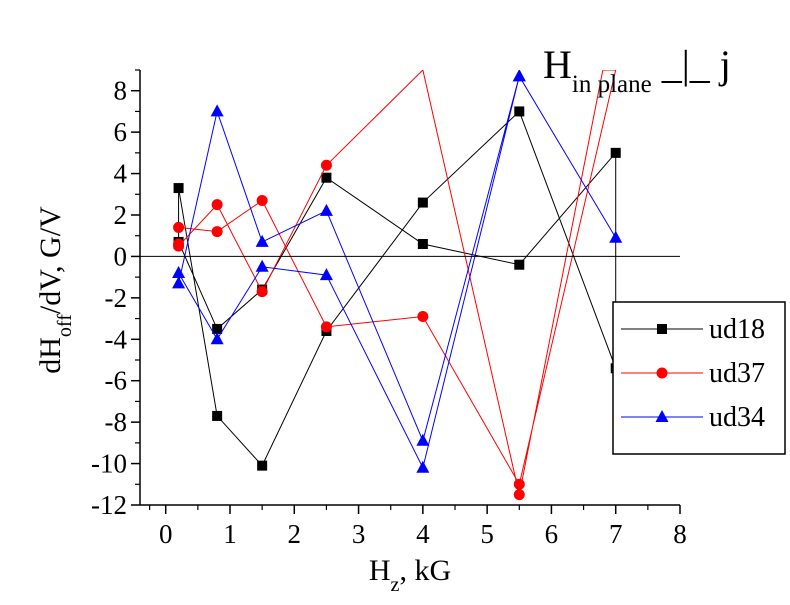  Describe the element at coordinates (680, 534) in the screenshot. I see `x-tick-label: 8` at that location.